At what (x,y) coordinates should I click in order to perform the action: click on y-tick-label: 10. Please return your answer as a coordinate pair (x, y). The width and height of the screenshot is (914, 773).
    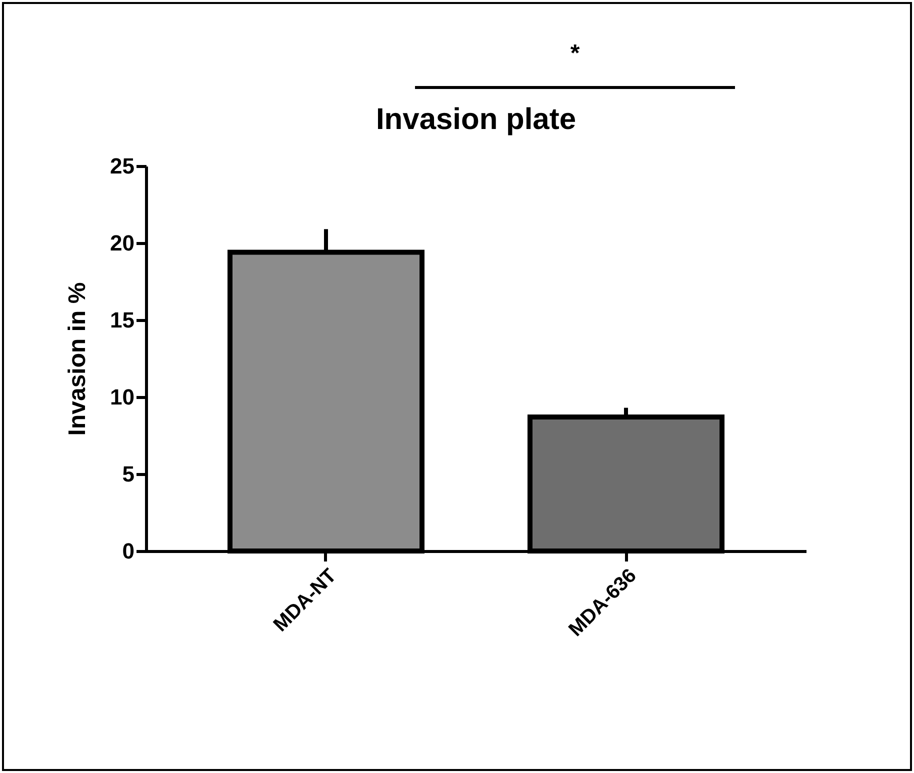
    Looking at the image, I should click on (122, 397).